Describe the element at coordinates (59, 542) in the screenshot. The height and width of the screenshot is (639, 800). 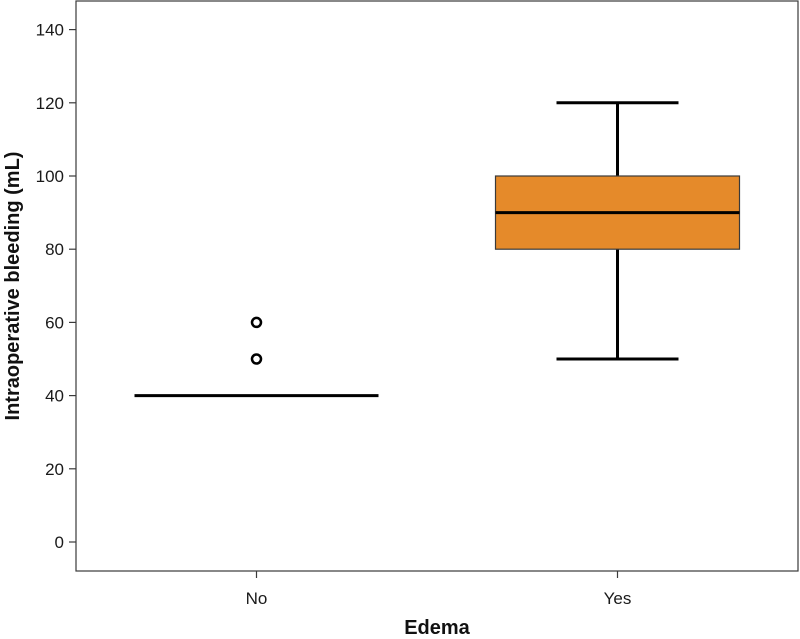
I see `y-tick-label: 0` at that location.